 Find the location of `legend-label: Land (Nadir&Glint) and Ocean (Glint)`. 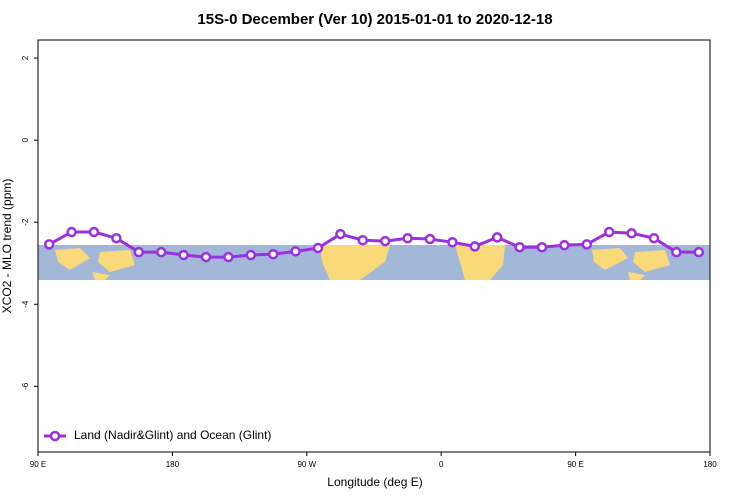

legend-label: Land (Nadir&Glint) and Ocean (Glint) is located at coordinates (172, 435).